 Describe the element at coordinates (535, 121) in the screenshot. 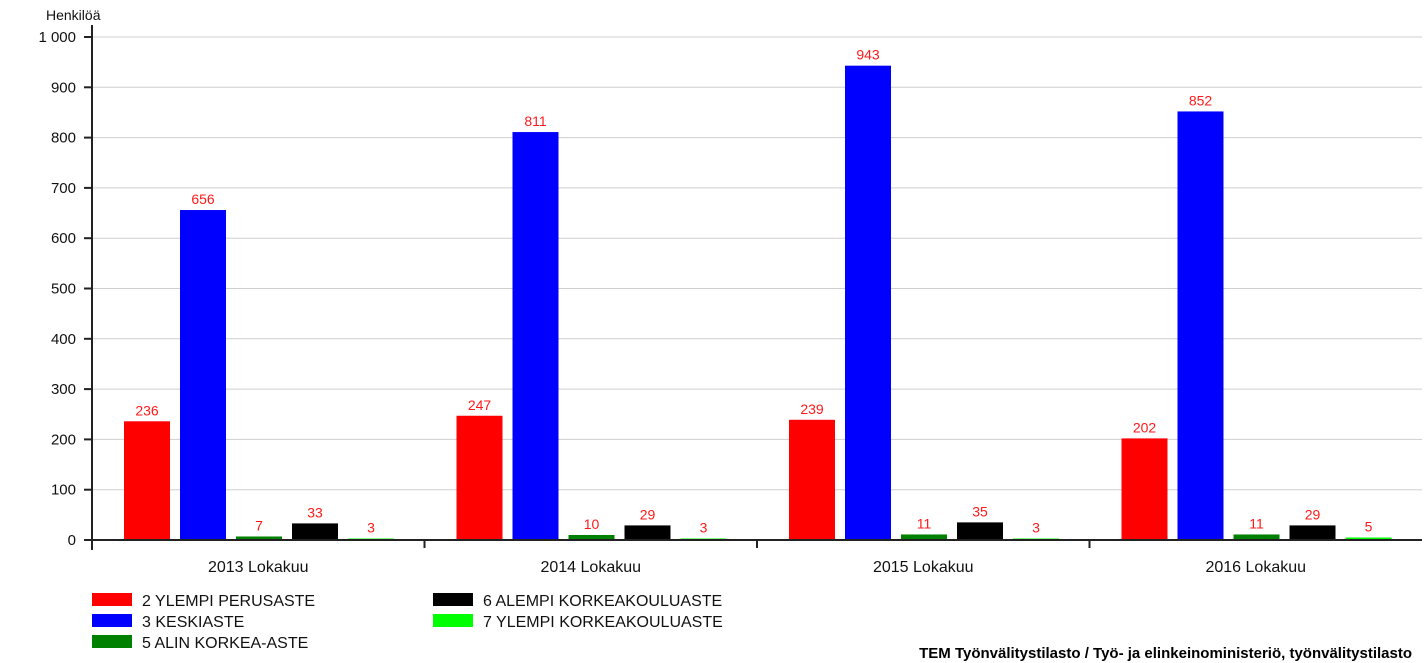

I see `data-label: 811` at that location.